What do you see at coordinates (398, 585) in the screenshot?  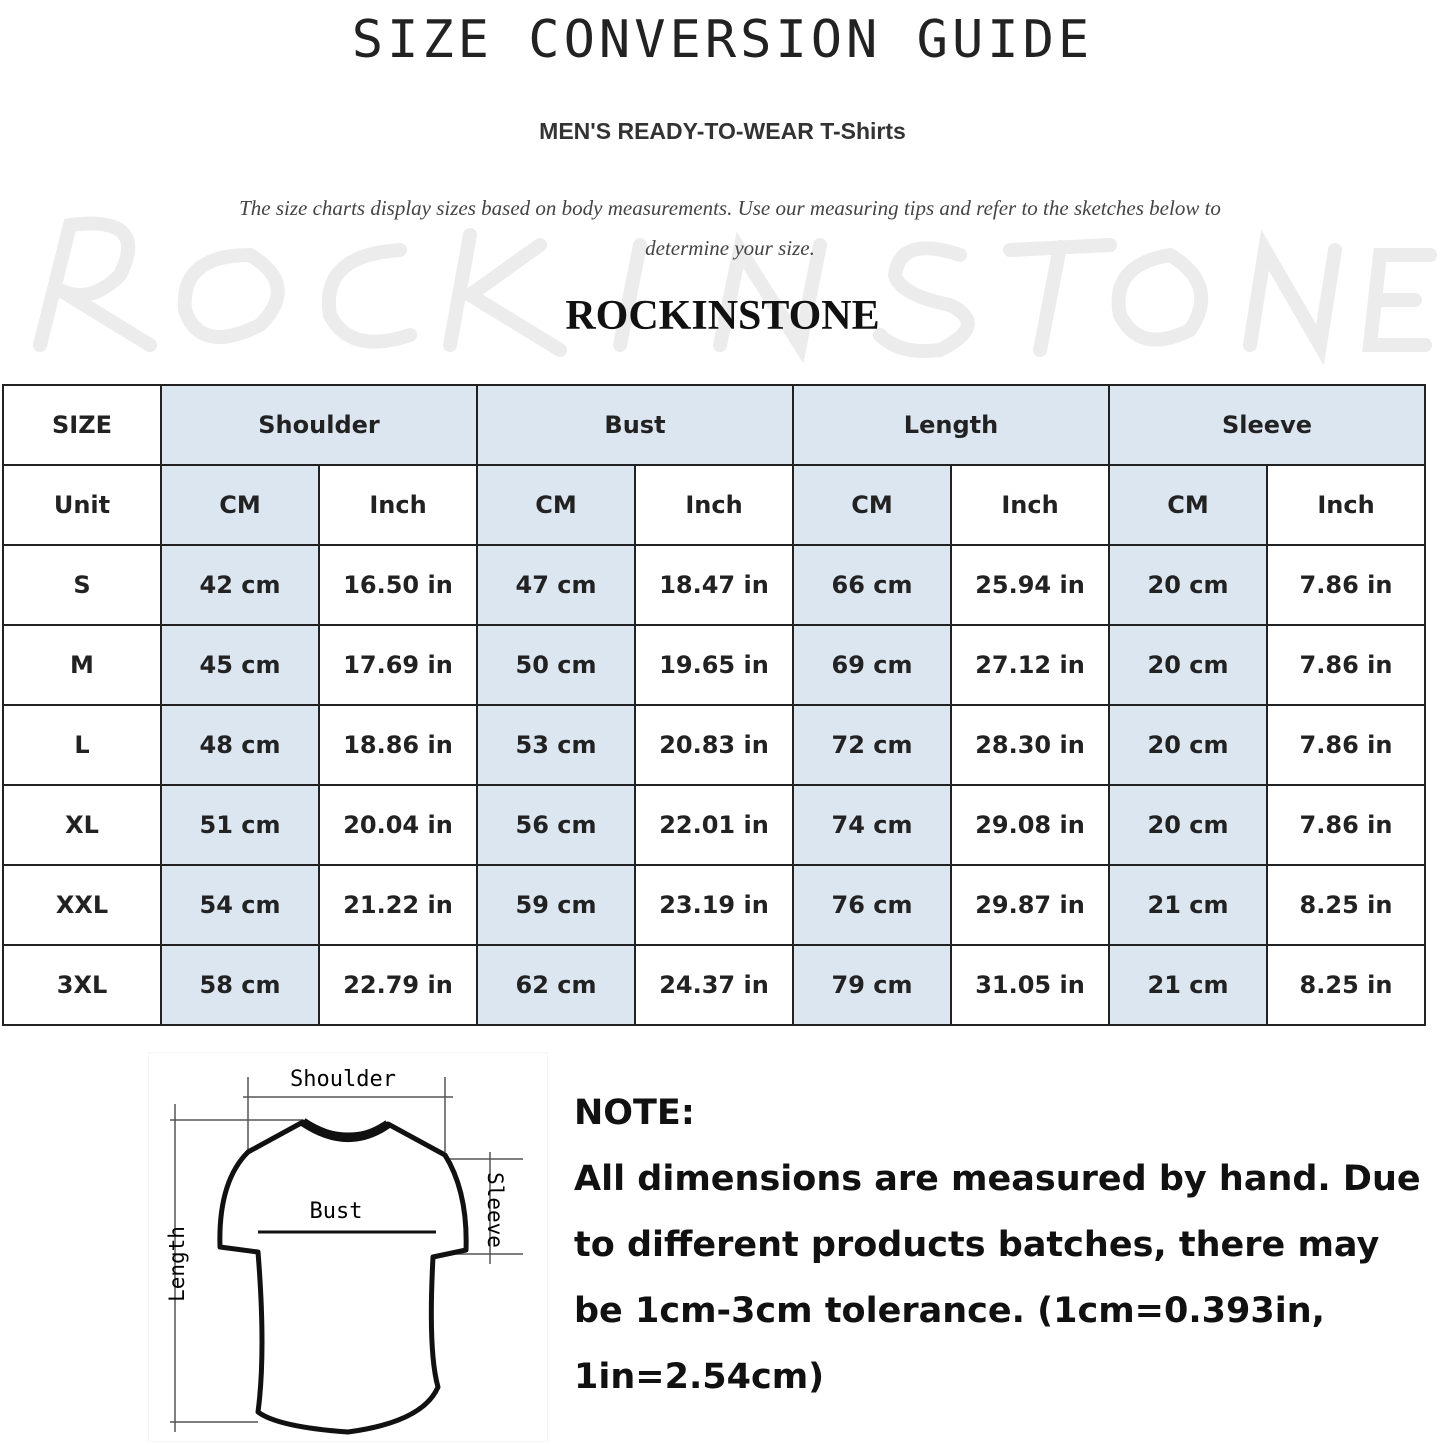 I see `measurement-cell: 16.50 in` at bounding box center [398, 585].